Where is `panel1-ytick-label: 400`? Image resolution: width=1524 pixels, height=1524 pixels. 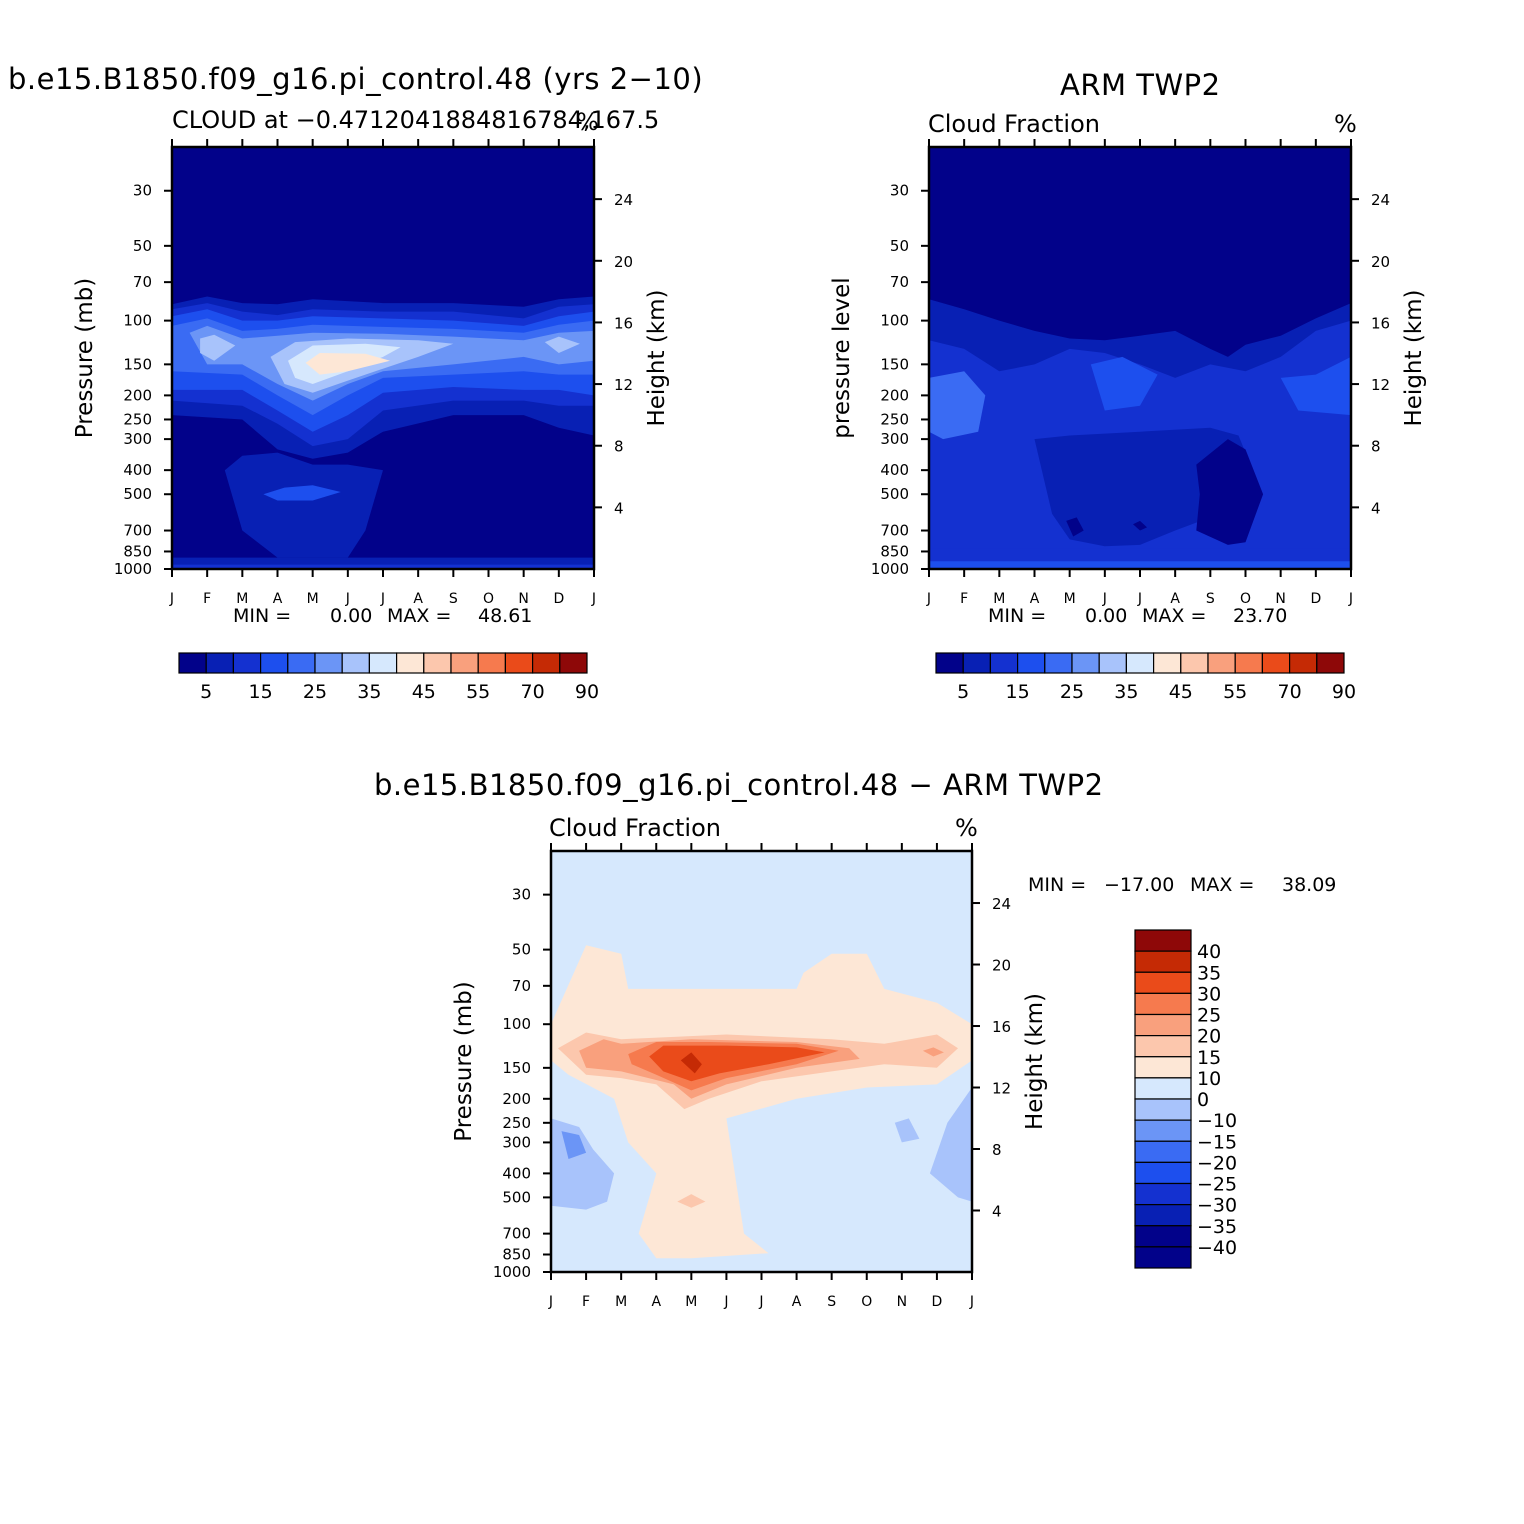
panel1-ytick-label: 400 is located at coordinates (137, 470).